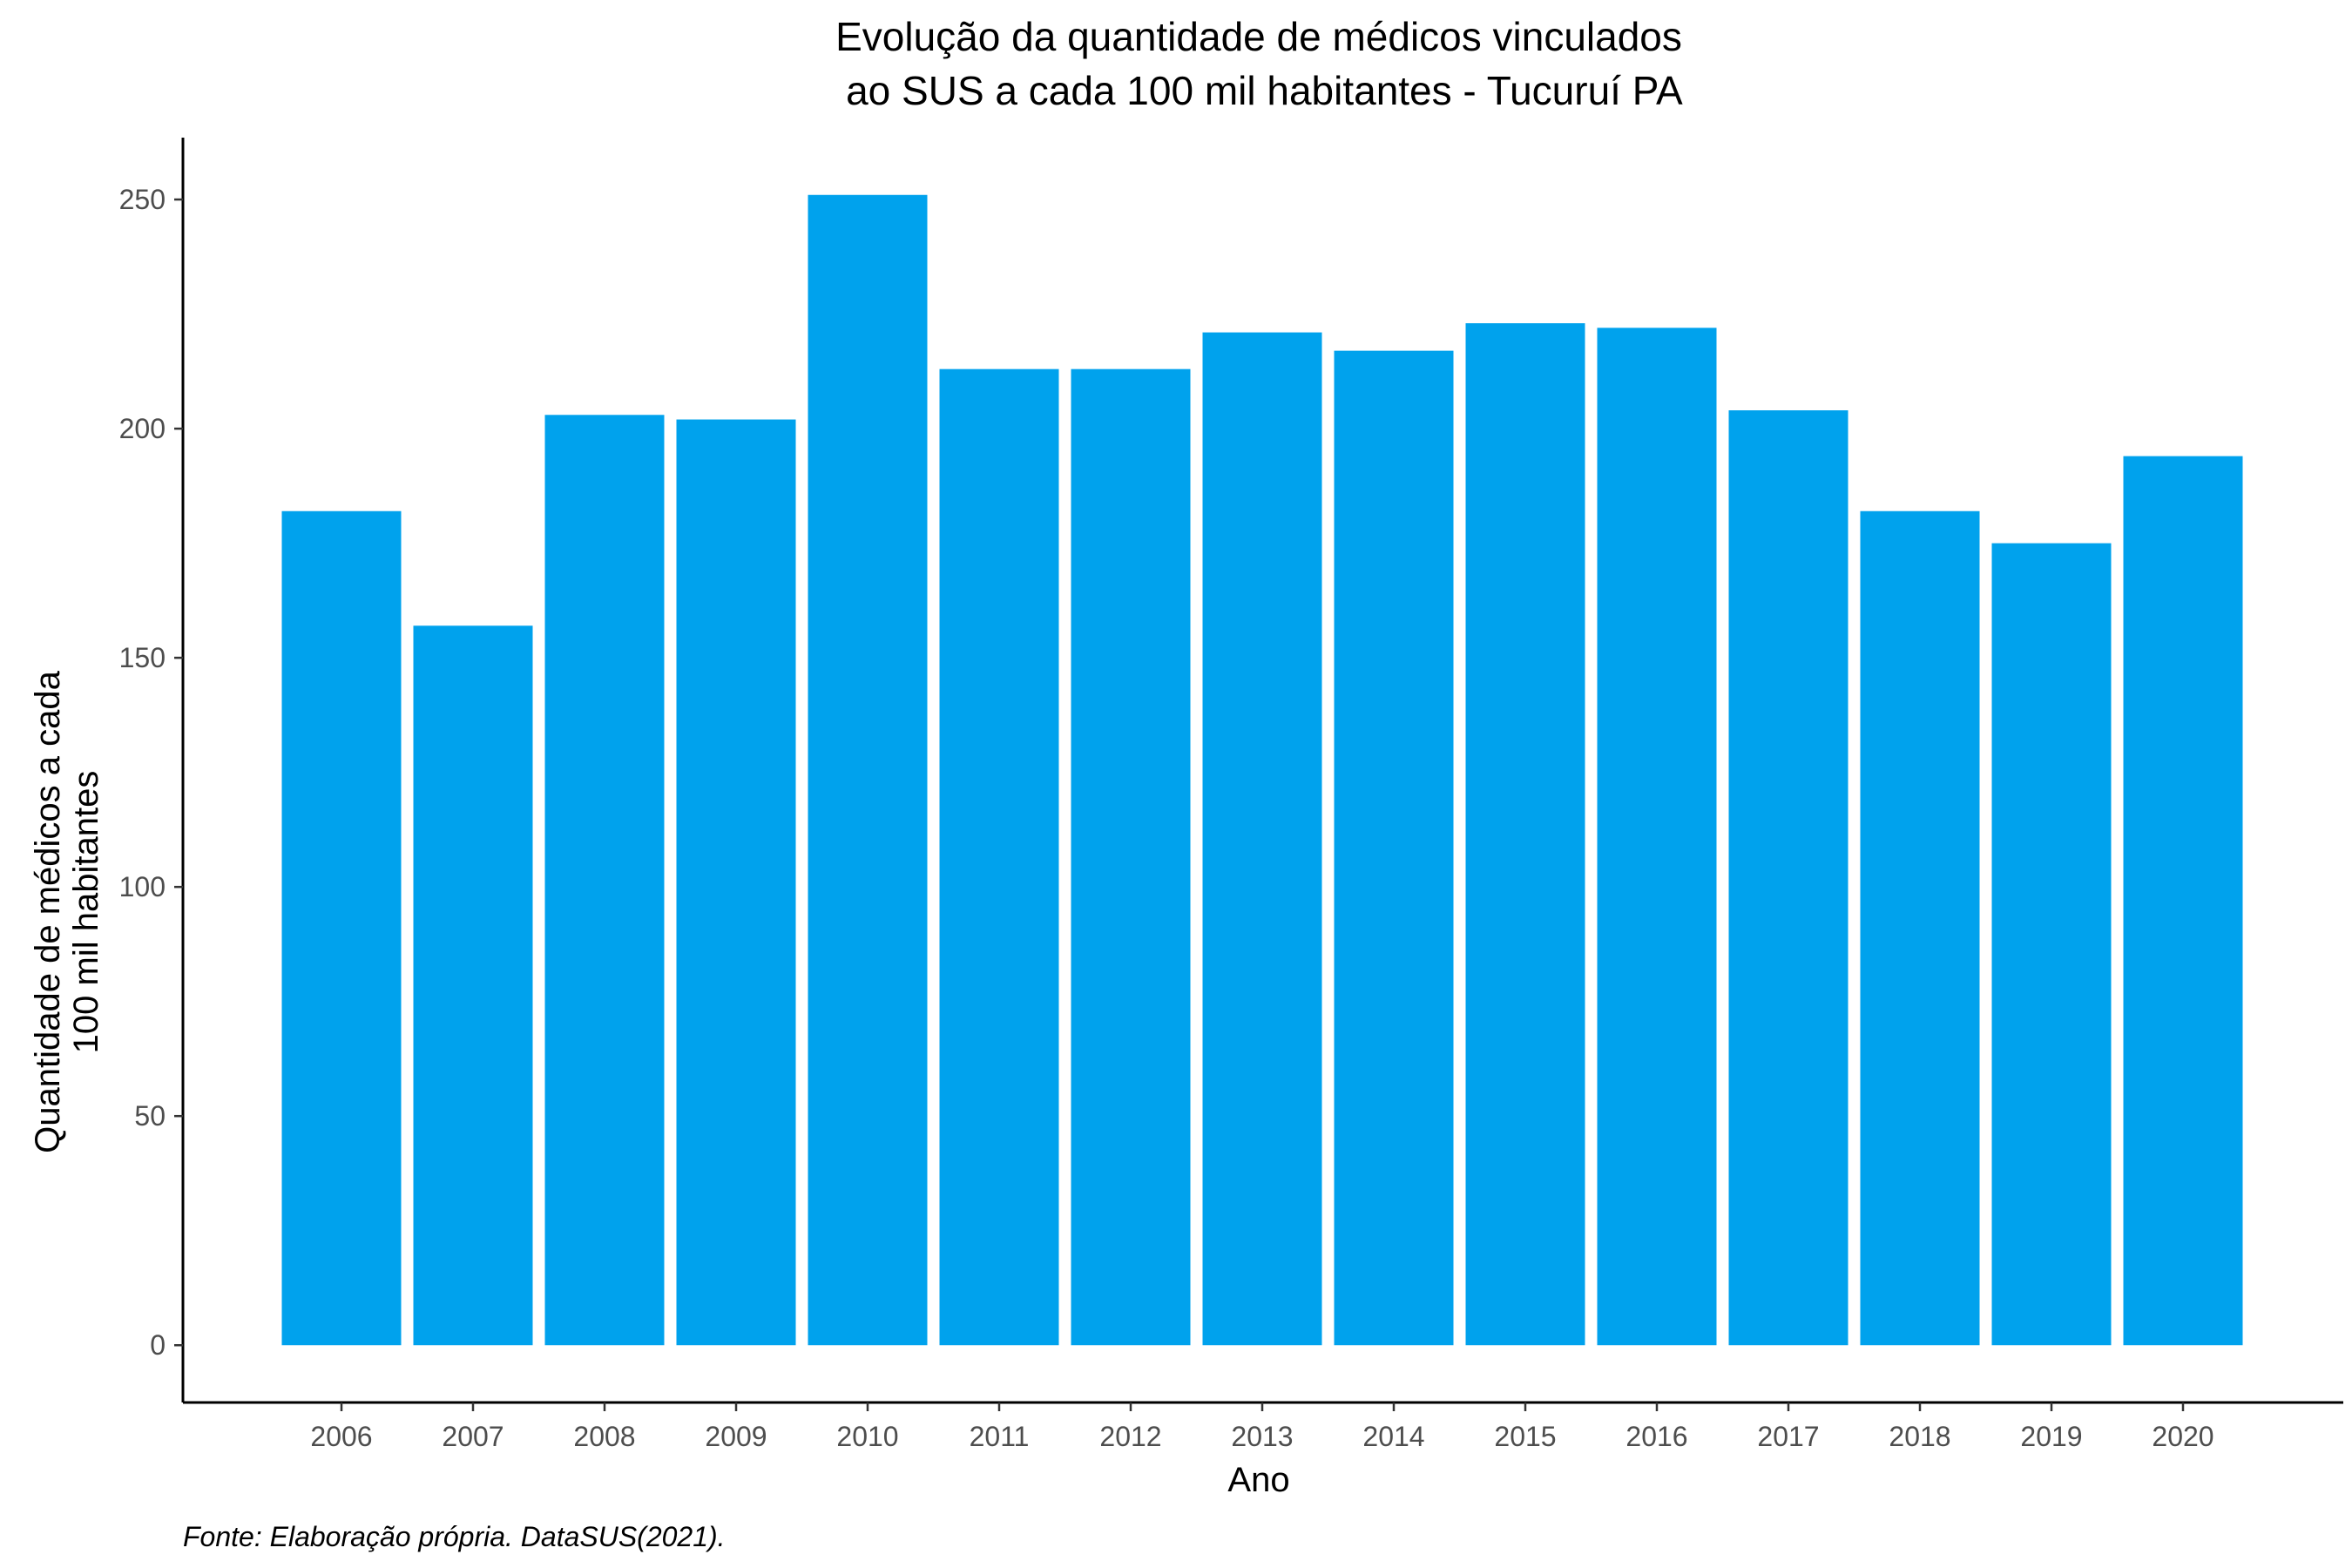 This screenshot has height=1568, width=2352. Describe the element at coordinates (1919, 1437) in the screenshot. I see `x-tick-label-2018: 2018` at that location.